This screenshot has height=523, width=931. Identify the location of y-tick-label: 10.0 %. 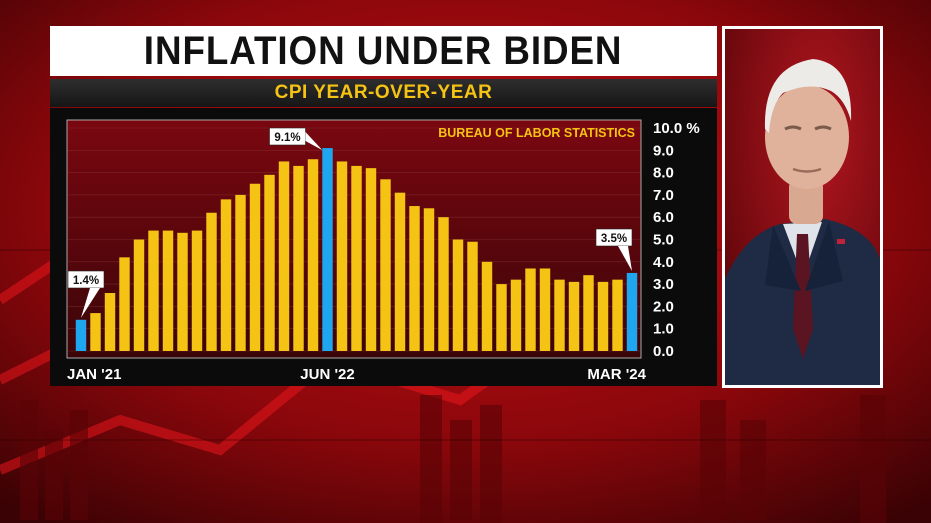
(676, 128).